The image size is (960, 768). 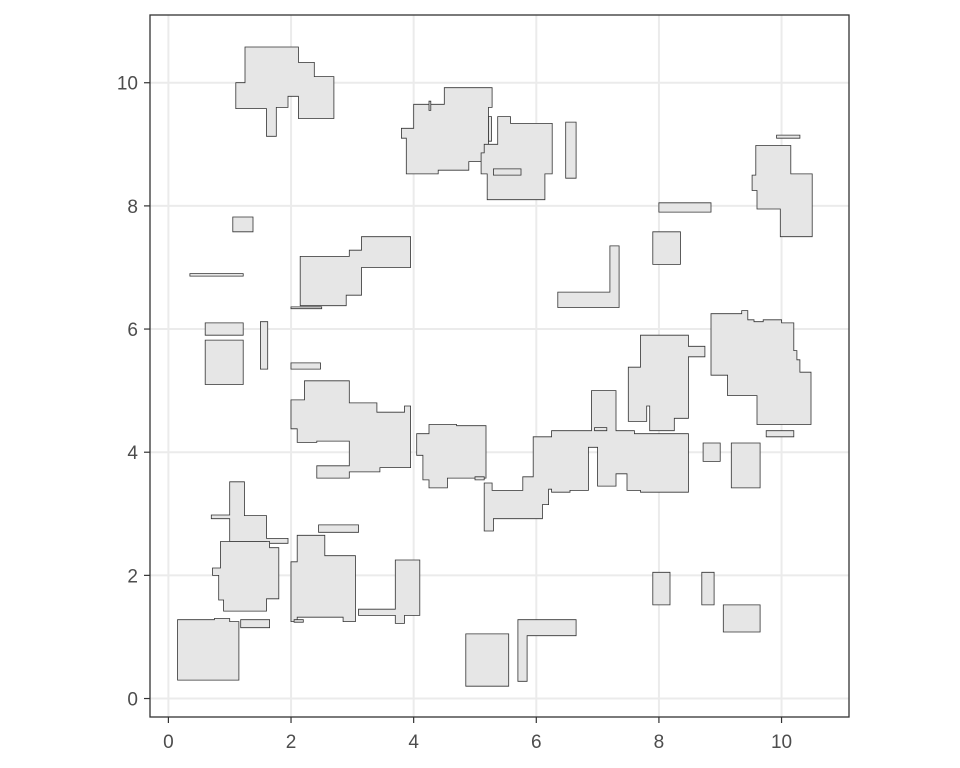 I want to click on building-b07, so click(x=788, y=136).